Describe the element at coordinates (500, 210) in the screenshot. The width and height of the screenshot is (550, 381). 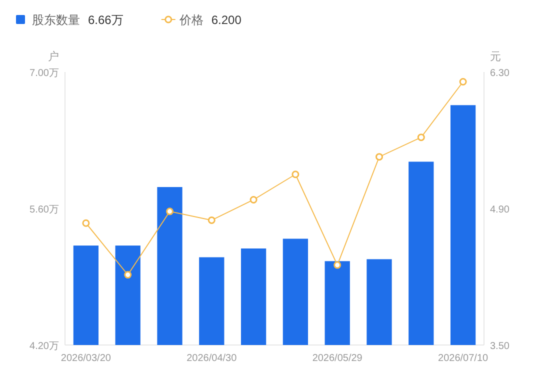
I see `y2-tick-label: 4.90` at that location.